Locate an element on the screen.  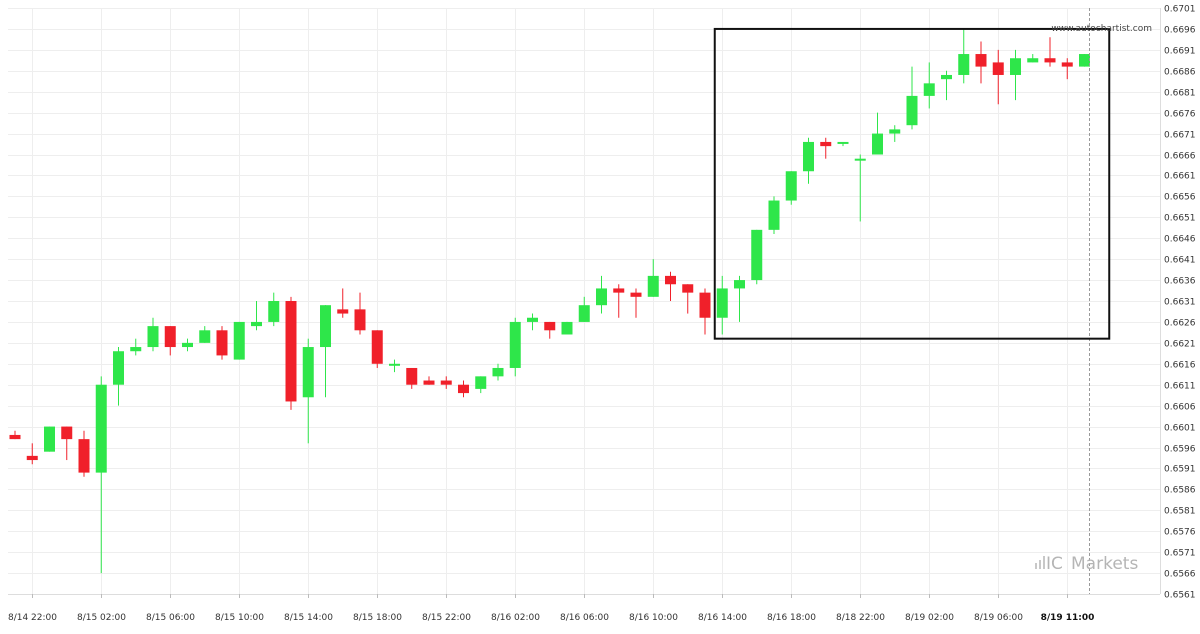
y-tick-label: 0.6626 is located at coordinates (1180, 324).